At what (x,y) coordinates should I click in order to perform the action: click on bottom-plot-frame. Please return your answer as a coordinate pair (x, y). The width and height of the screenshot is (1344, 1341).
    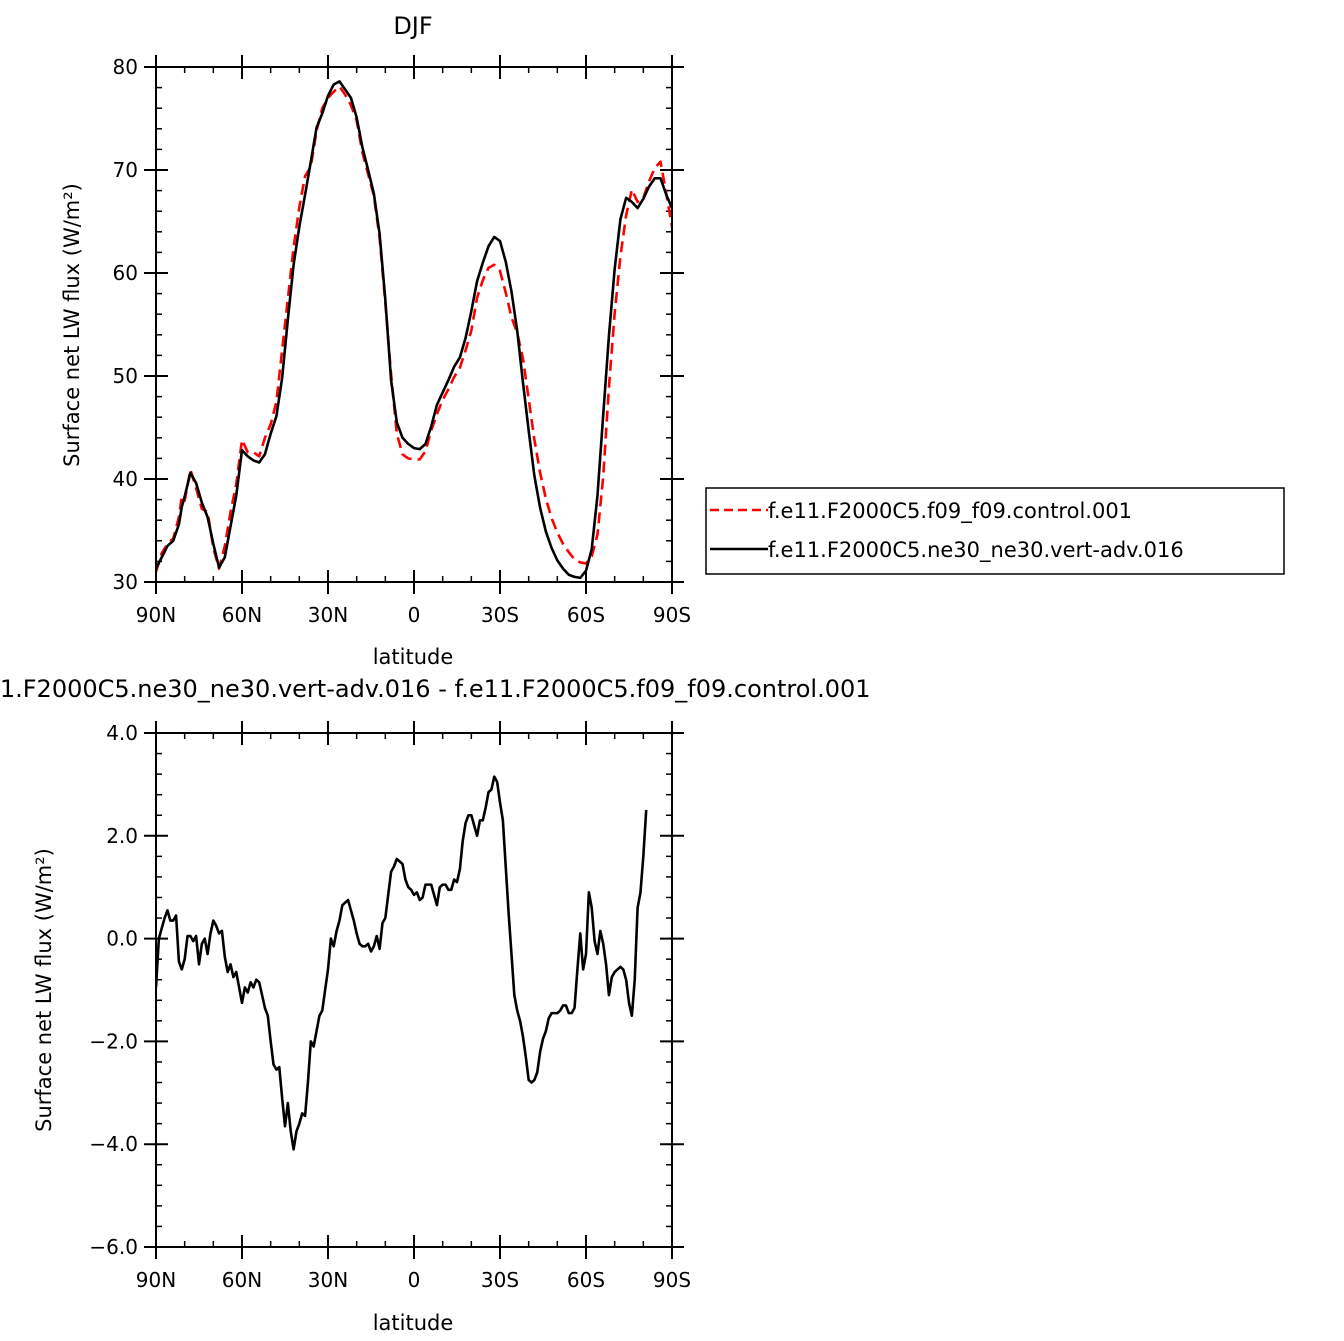
    Looking at the image, I should click on (414, 990).